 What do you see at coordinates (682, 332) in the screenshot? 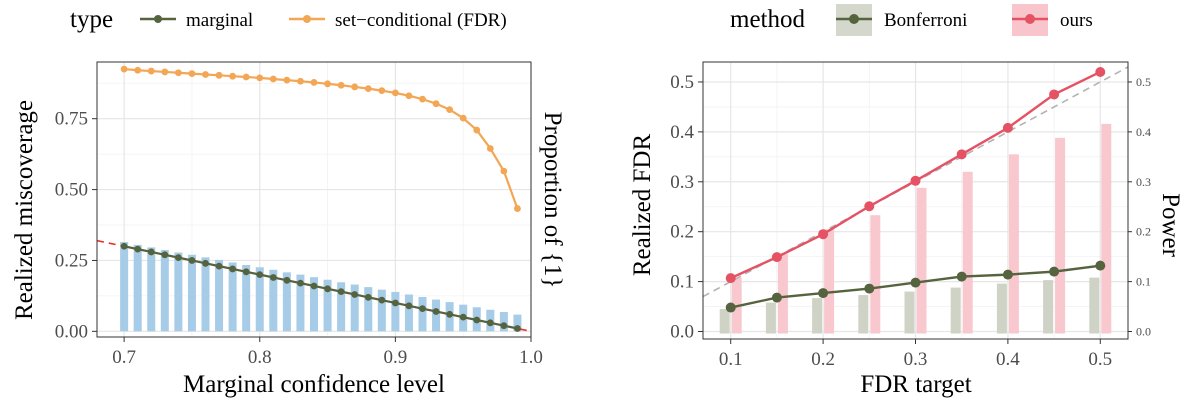
I see `y-tick-label: 0.0` at bounding box center [682, 332].